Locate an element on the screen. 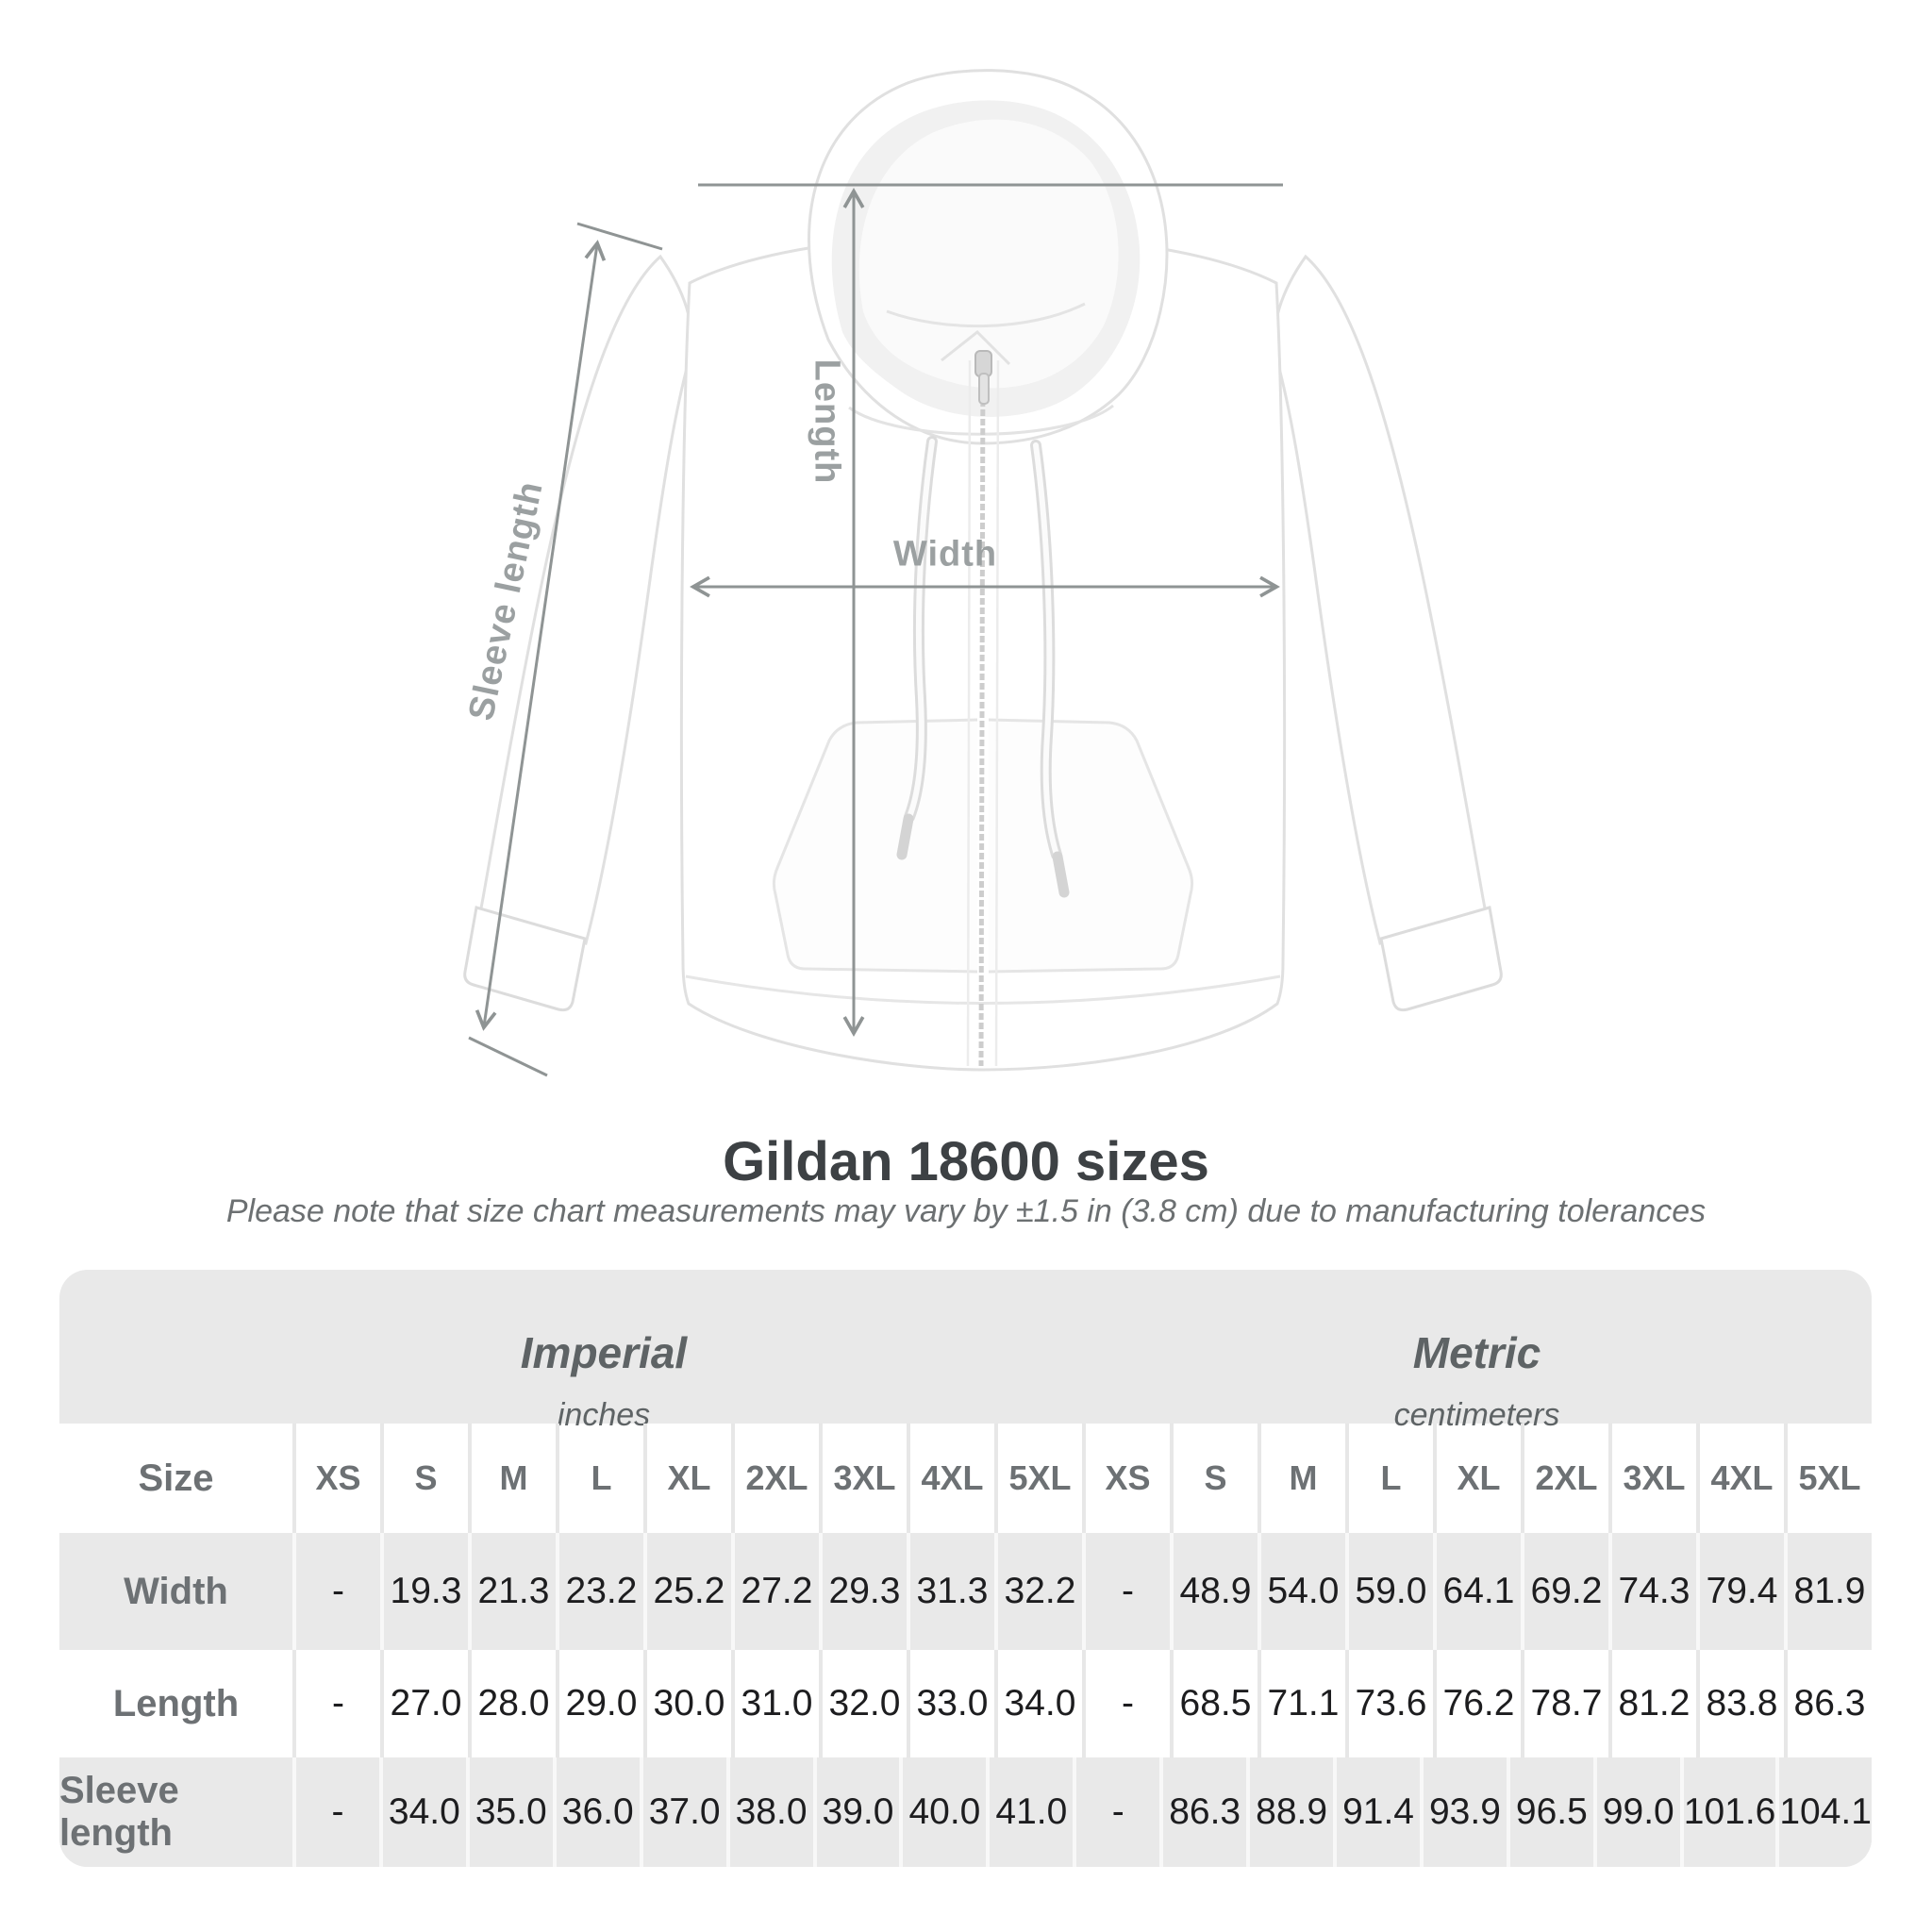  value-cell-imperial: 39.0 is located at coordinates (856, 1812).